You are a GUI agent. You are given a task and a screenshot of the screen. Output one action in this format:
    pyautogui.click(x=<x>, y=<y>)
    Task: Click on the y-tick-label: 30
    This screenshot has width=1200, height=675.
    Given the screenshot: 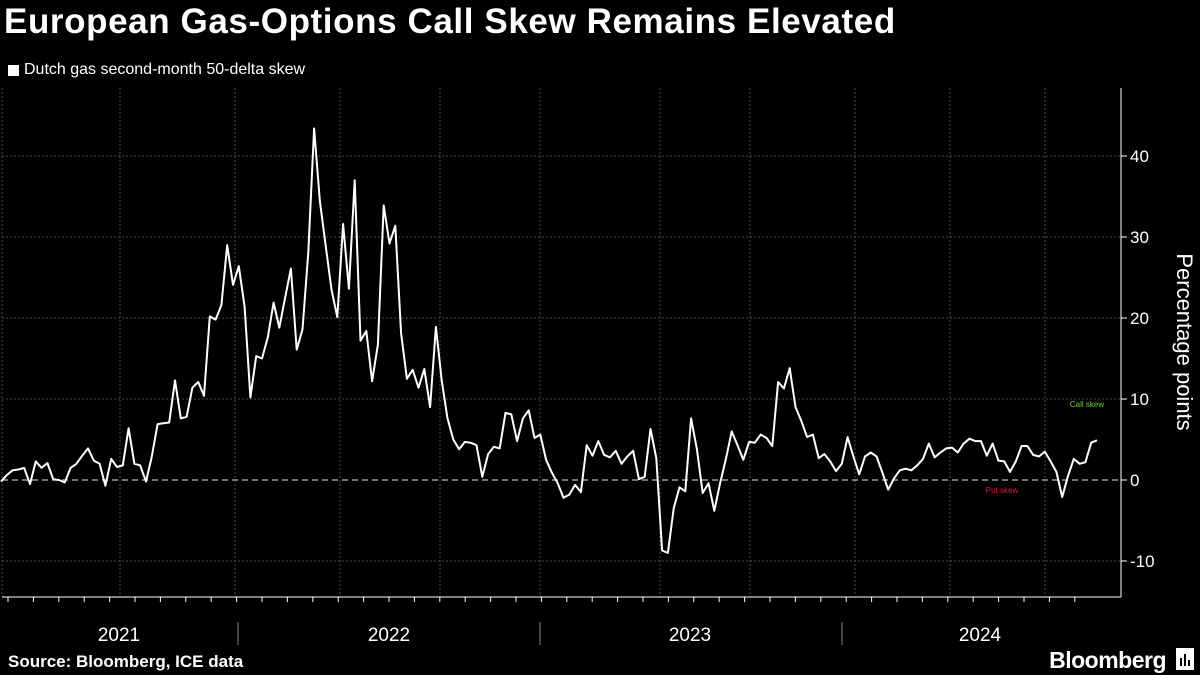 What is the action you would take?
    pyautogui.click(x=1139, y=237)
    